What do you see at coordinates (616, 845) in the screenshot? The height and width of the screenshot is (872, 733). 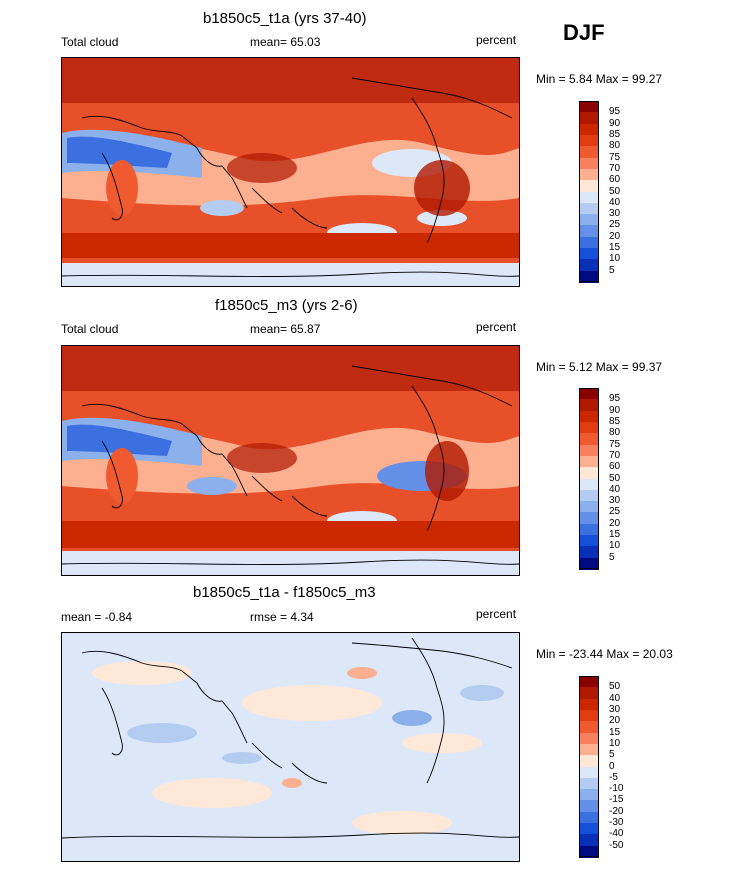 I see `colorbar-tick-label: -50` at bounding box center [616, 845].